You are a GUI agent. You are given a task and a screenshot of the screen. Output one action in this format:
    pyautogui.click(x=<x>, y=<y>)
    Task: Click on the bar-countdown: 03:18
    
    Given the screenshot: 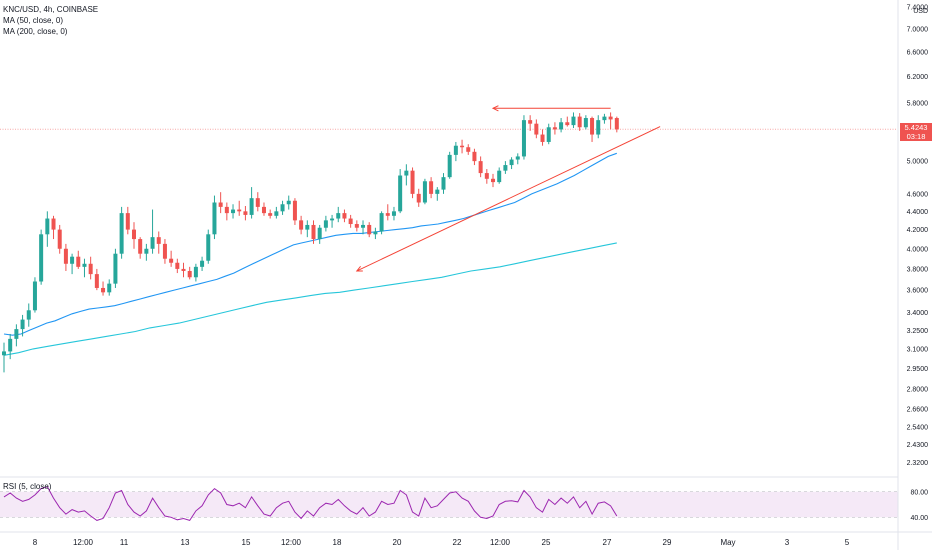 What is the action you would take?
    pyautogui.click(x=916, y=137)
    